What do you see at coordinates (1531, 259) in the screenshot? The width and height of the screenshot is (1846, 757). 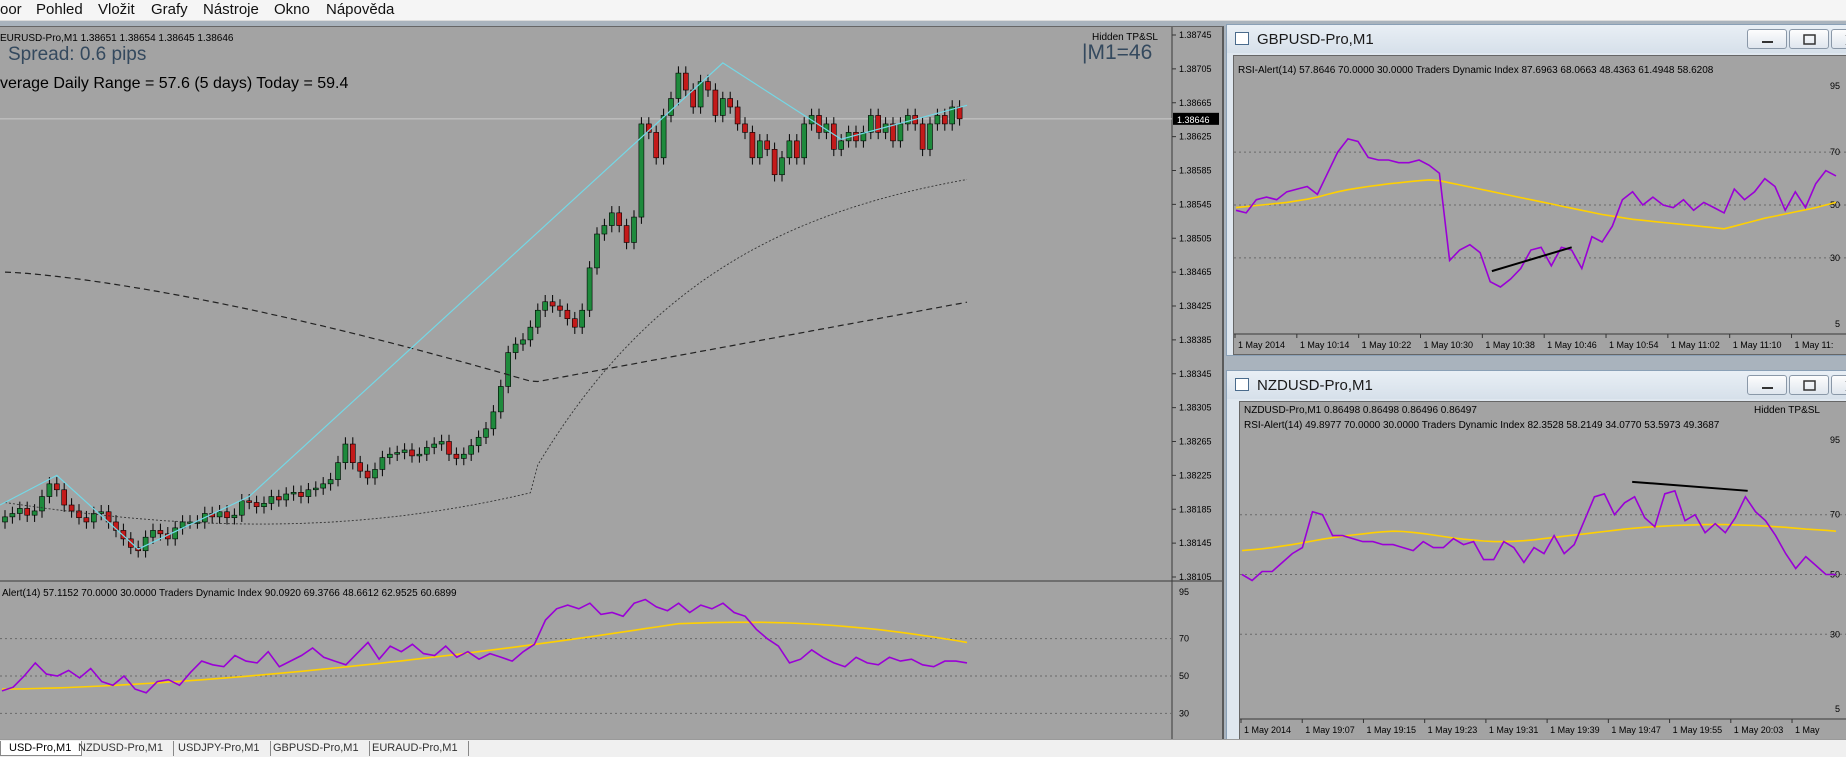 I see `trend-line` at bounding box center [1531, 259].